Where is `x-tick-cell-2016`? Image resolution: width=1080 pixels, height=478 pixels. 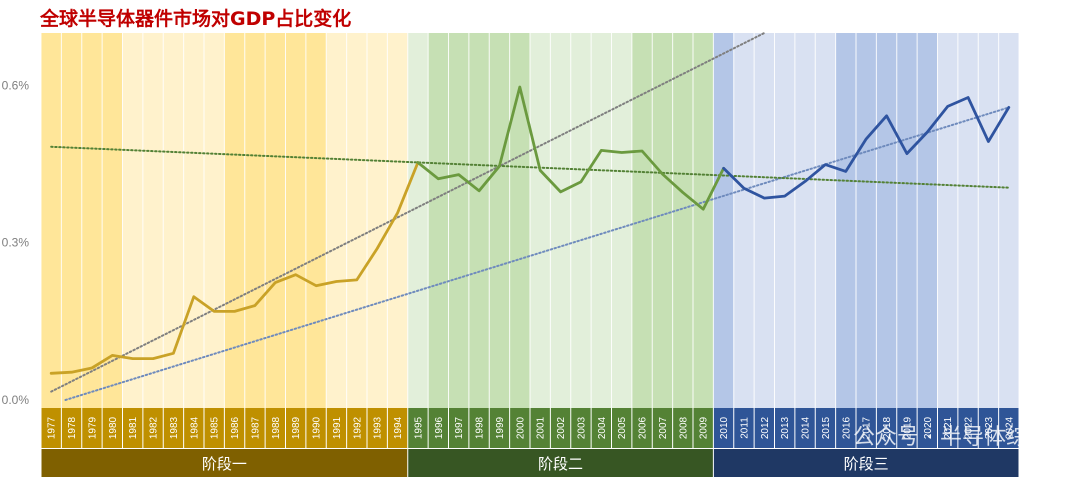 x-tick-cell-2016 is located at coordinates (846, 428).